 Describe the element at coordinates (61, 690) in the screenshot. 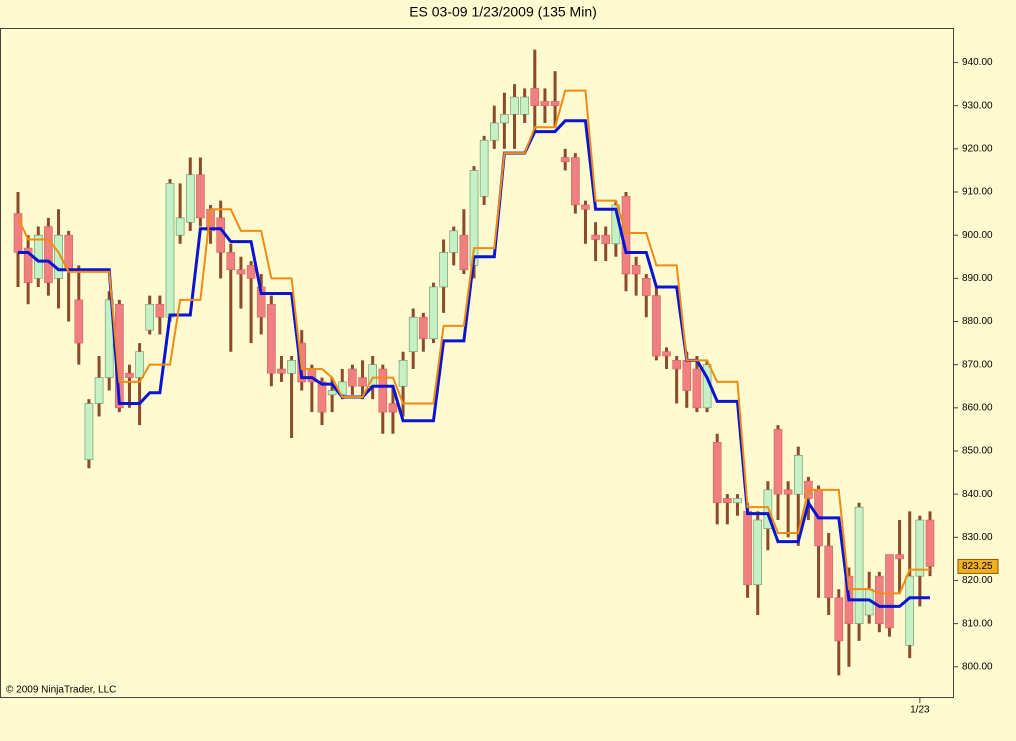

I see `copyright: © 2009 NinjaTrader, LLC` at that location.